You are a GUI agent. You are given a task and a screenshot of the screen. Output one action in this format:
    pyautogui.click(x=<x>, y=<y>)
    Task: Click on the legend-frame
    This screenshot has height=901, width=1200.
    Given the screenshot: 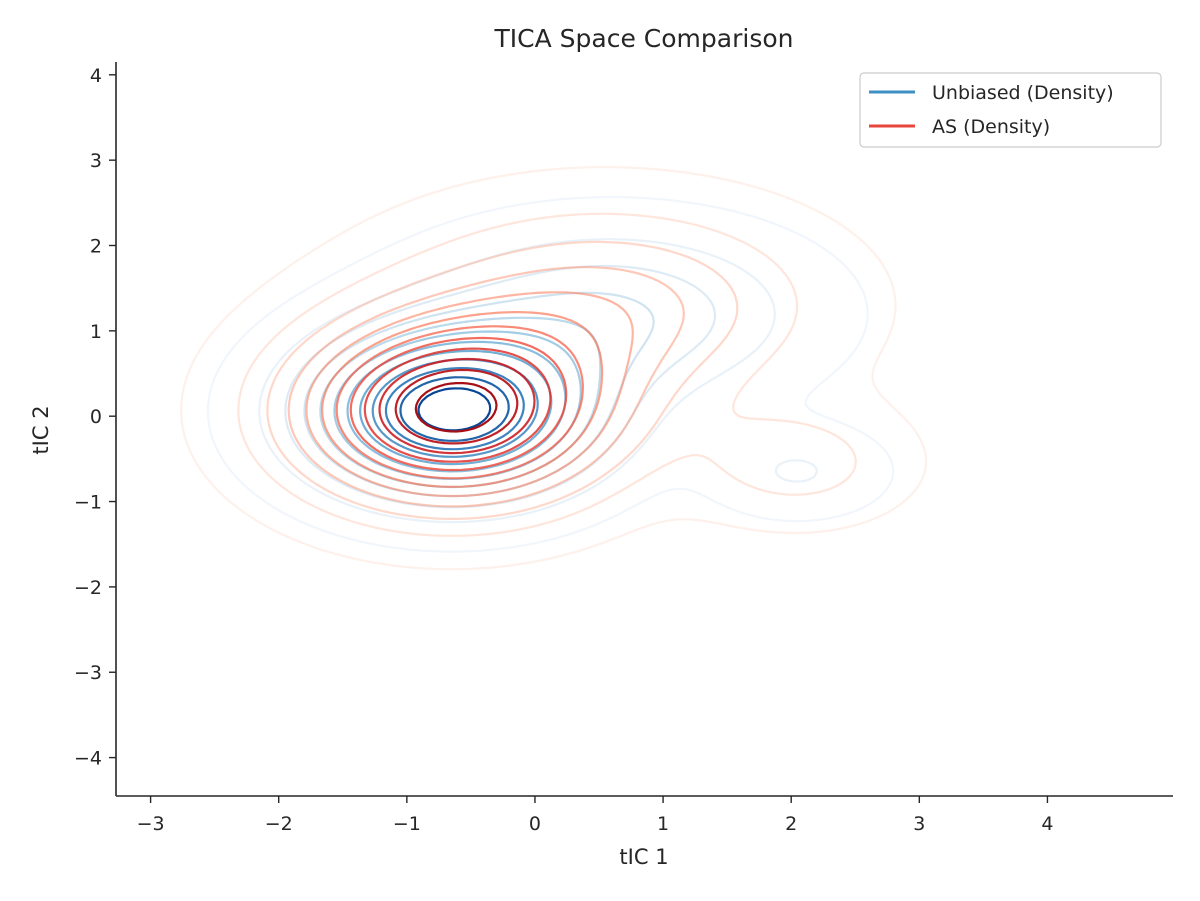 What is the action you would take?
    pyautogui.click(x=1010, y=110)
    